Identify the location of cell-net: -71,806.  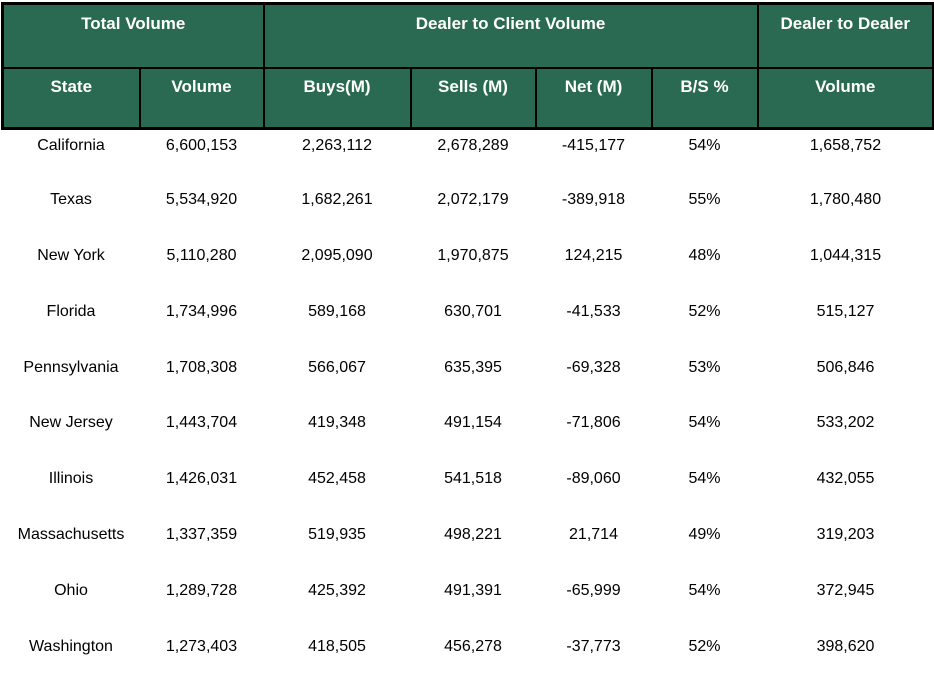
(593, 435).